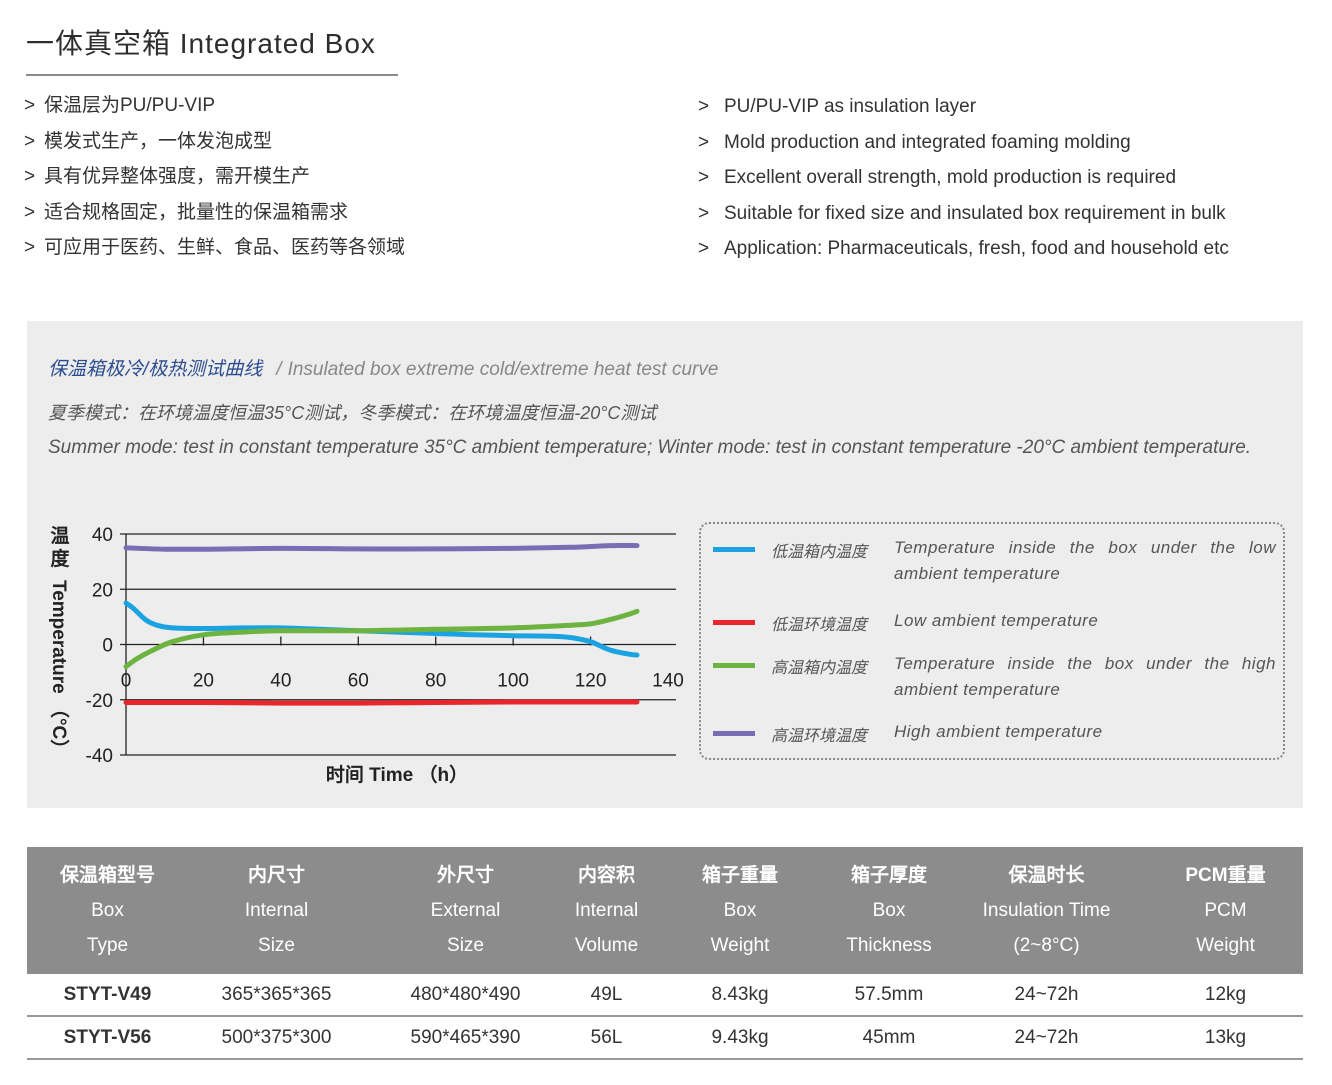 The height and width of the screenshot is (1085, 1332). I want to click on y-axis-label-en: Temperature （°C）, so click(59, 669).